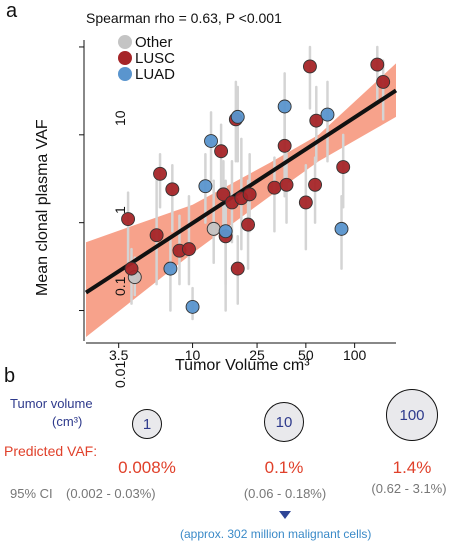 This screenshot has height=551, width=466. What do you see at coordinates (111, 493) in the screenshot?
I see `ci-range-1: (0.002 - 0.03%)` at bounding box center [111, 493].